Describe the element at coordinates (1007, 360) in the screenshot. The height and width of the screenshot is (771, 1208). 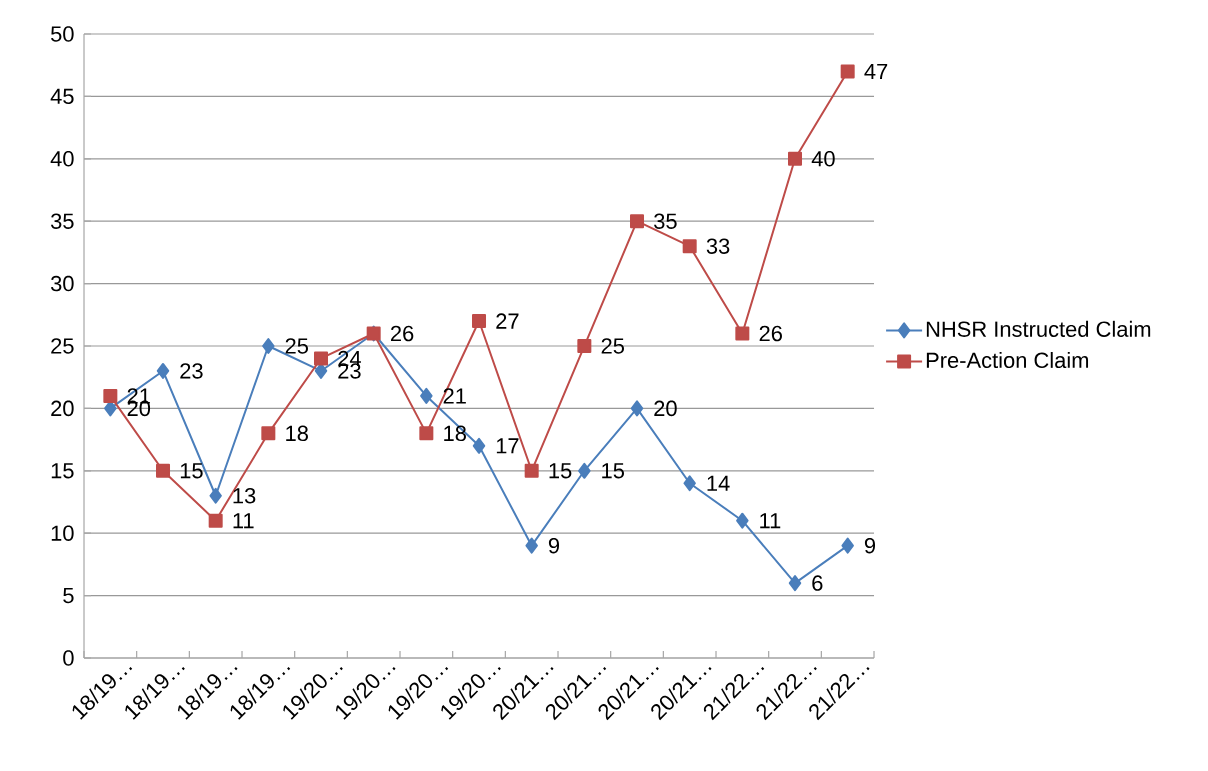
I see `legend-label: Pre-Action Claim` at that location.